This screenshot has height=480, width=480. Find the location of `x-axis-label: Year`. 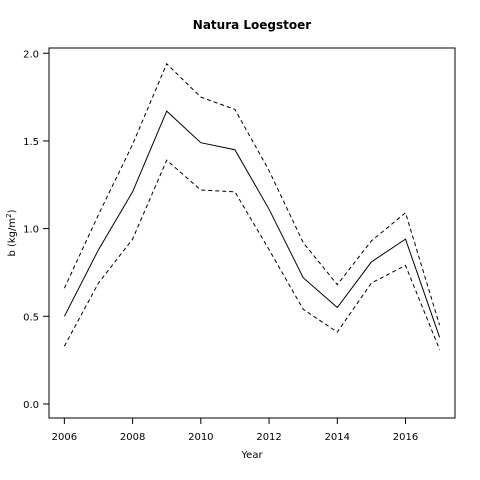

x-axis-label: Year is located at coordinates (251, 455).